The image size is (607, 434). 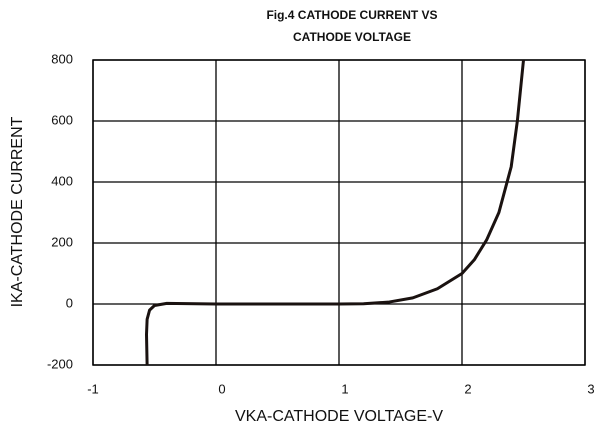 I want to click on y-tick-label: 600, so click(x=62, y=119).